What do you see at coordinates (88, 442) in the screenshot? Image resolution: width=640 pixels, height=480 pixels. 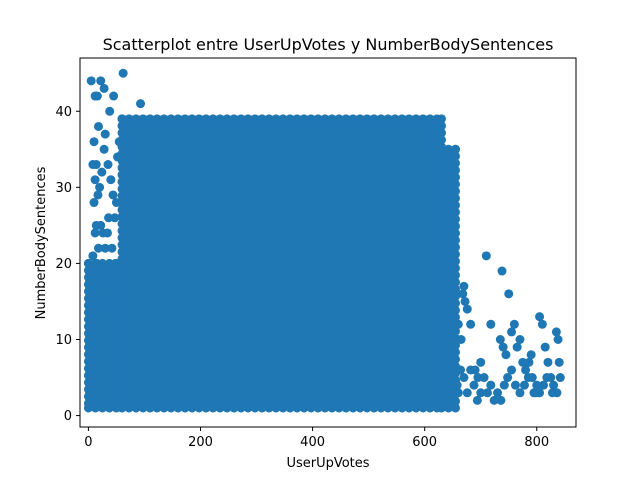 I see `x-tick-label: 0` at bounding box center [88, 442].